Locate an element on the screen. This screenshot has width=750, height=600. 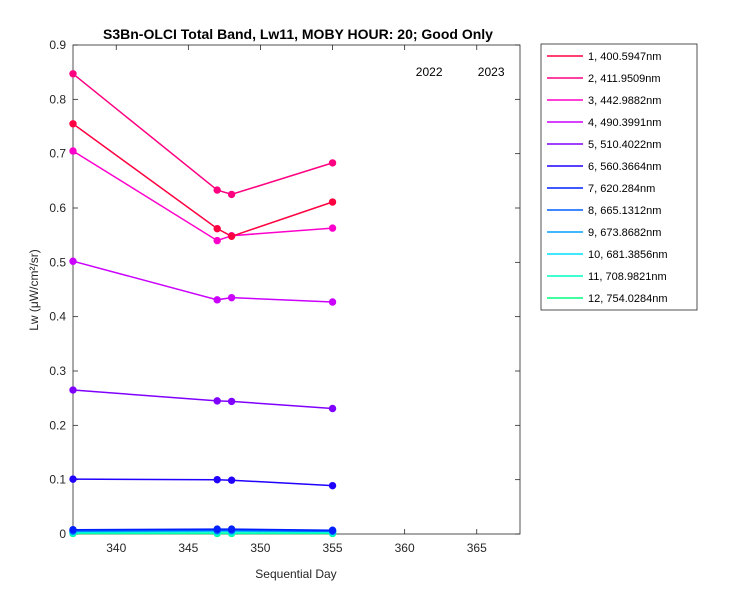
x-tick-label: 360 is located at coordinates (405, 548).